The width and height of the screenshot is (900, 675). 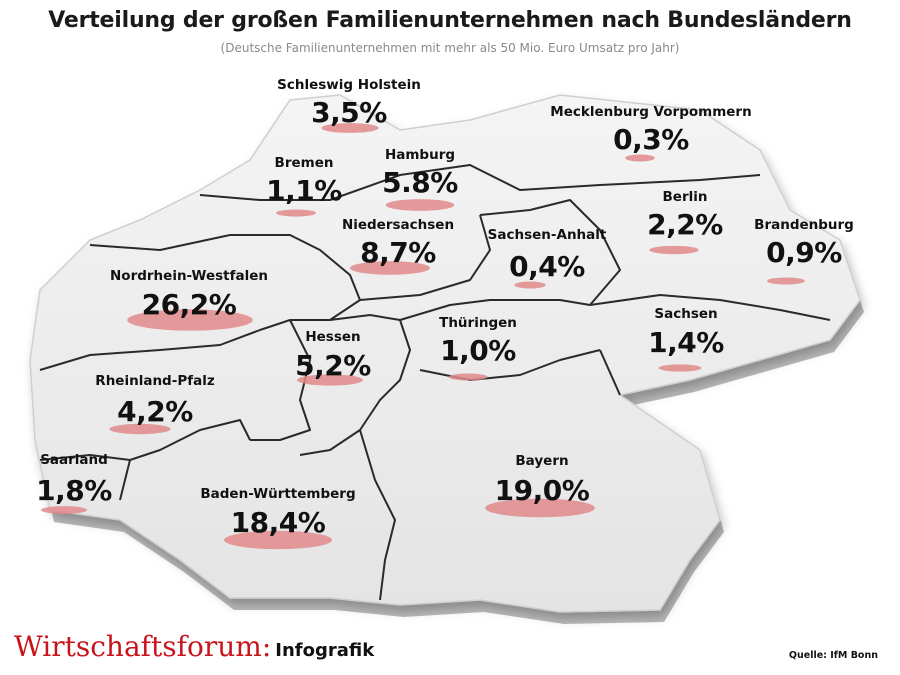 I want to click on region-value-st: 0,4%, so click(x=547, y=266).